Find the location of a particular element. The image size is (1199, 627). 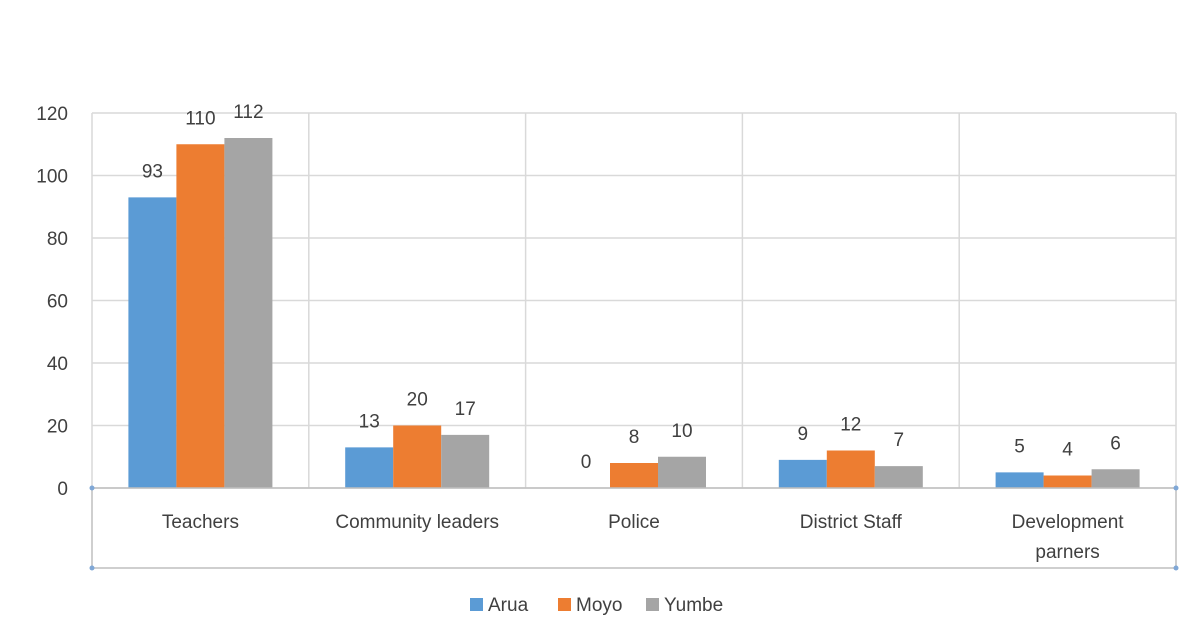

data-label: 4 is located at coordinates (1067, 450).